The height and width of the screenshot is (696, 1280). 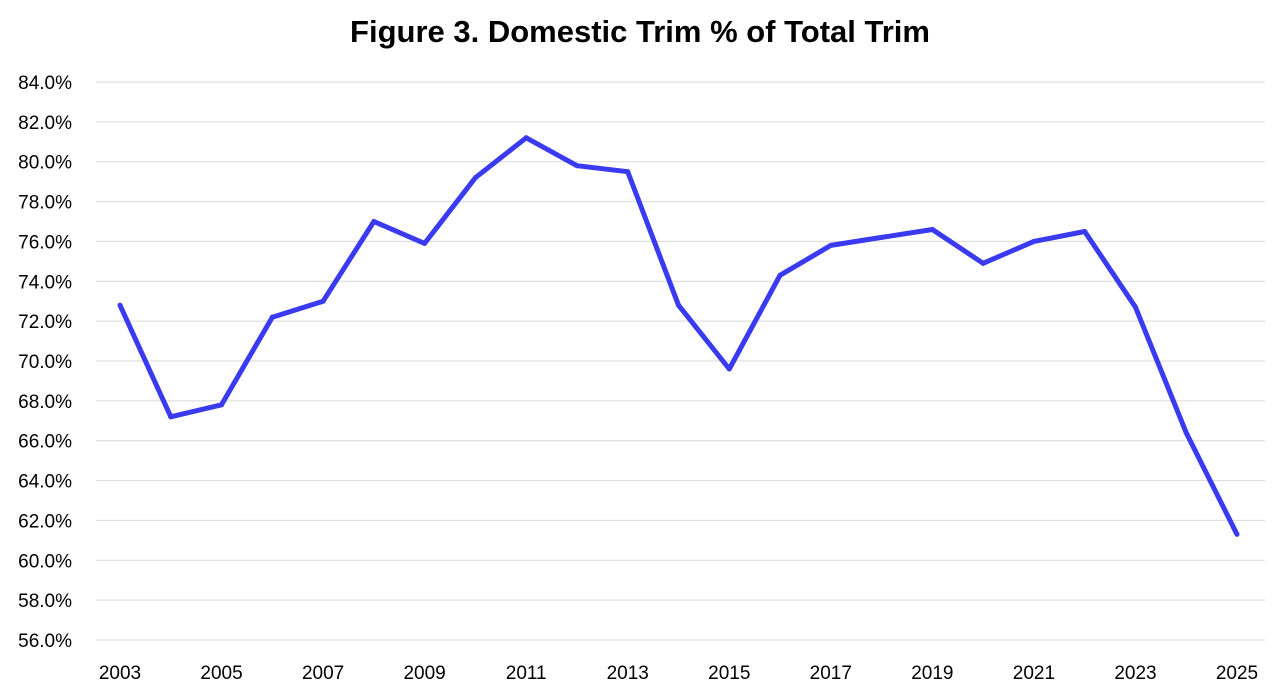 I want to click on y-tick-label: 74.0%, so click(x=45, y=282).